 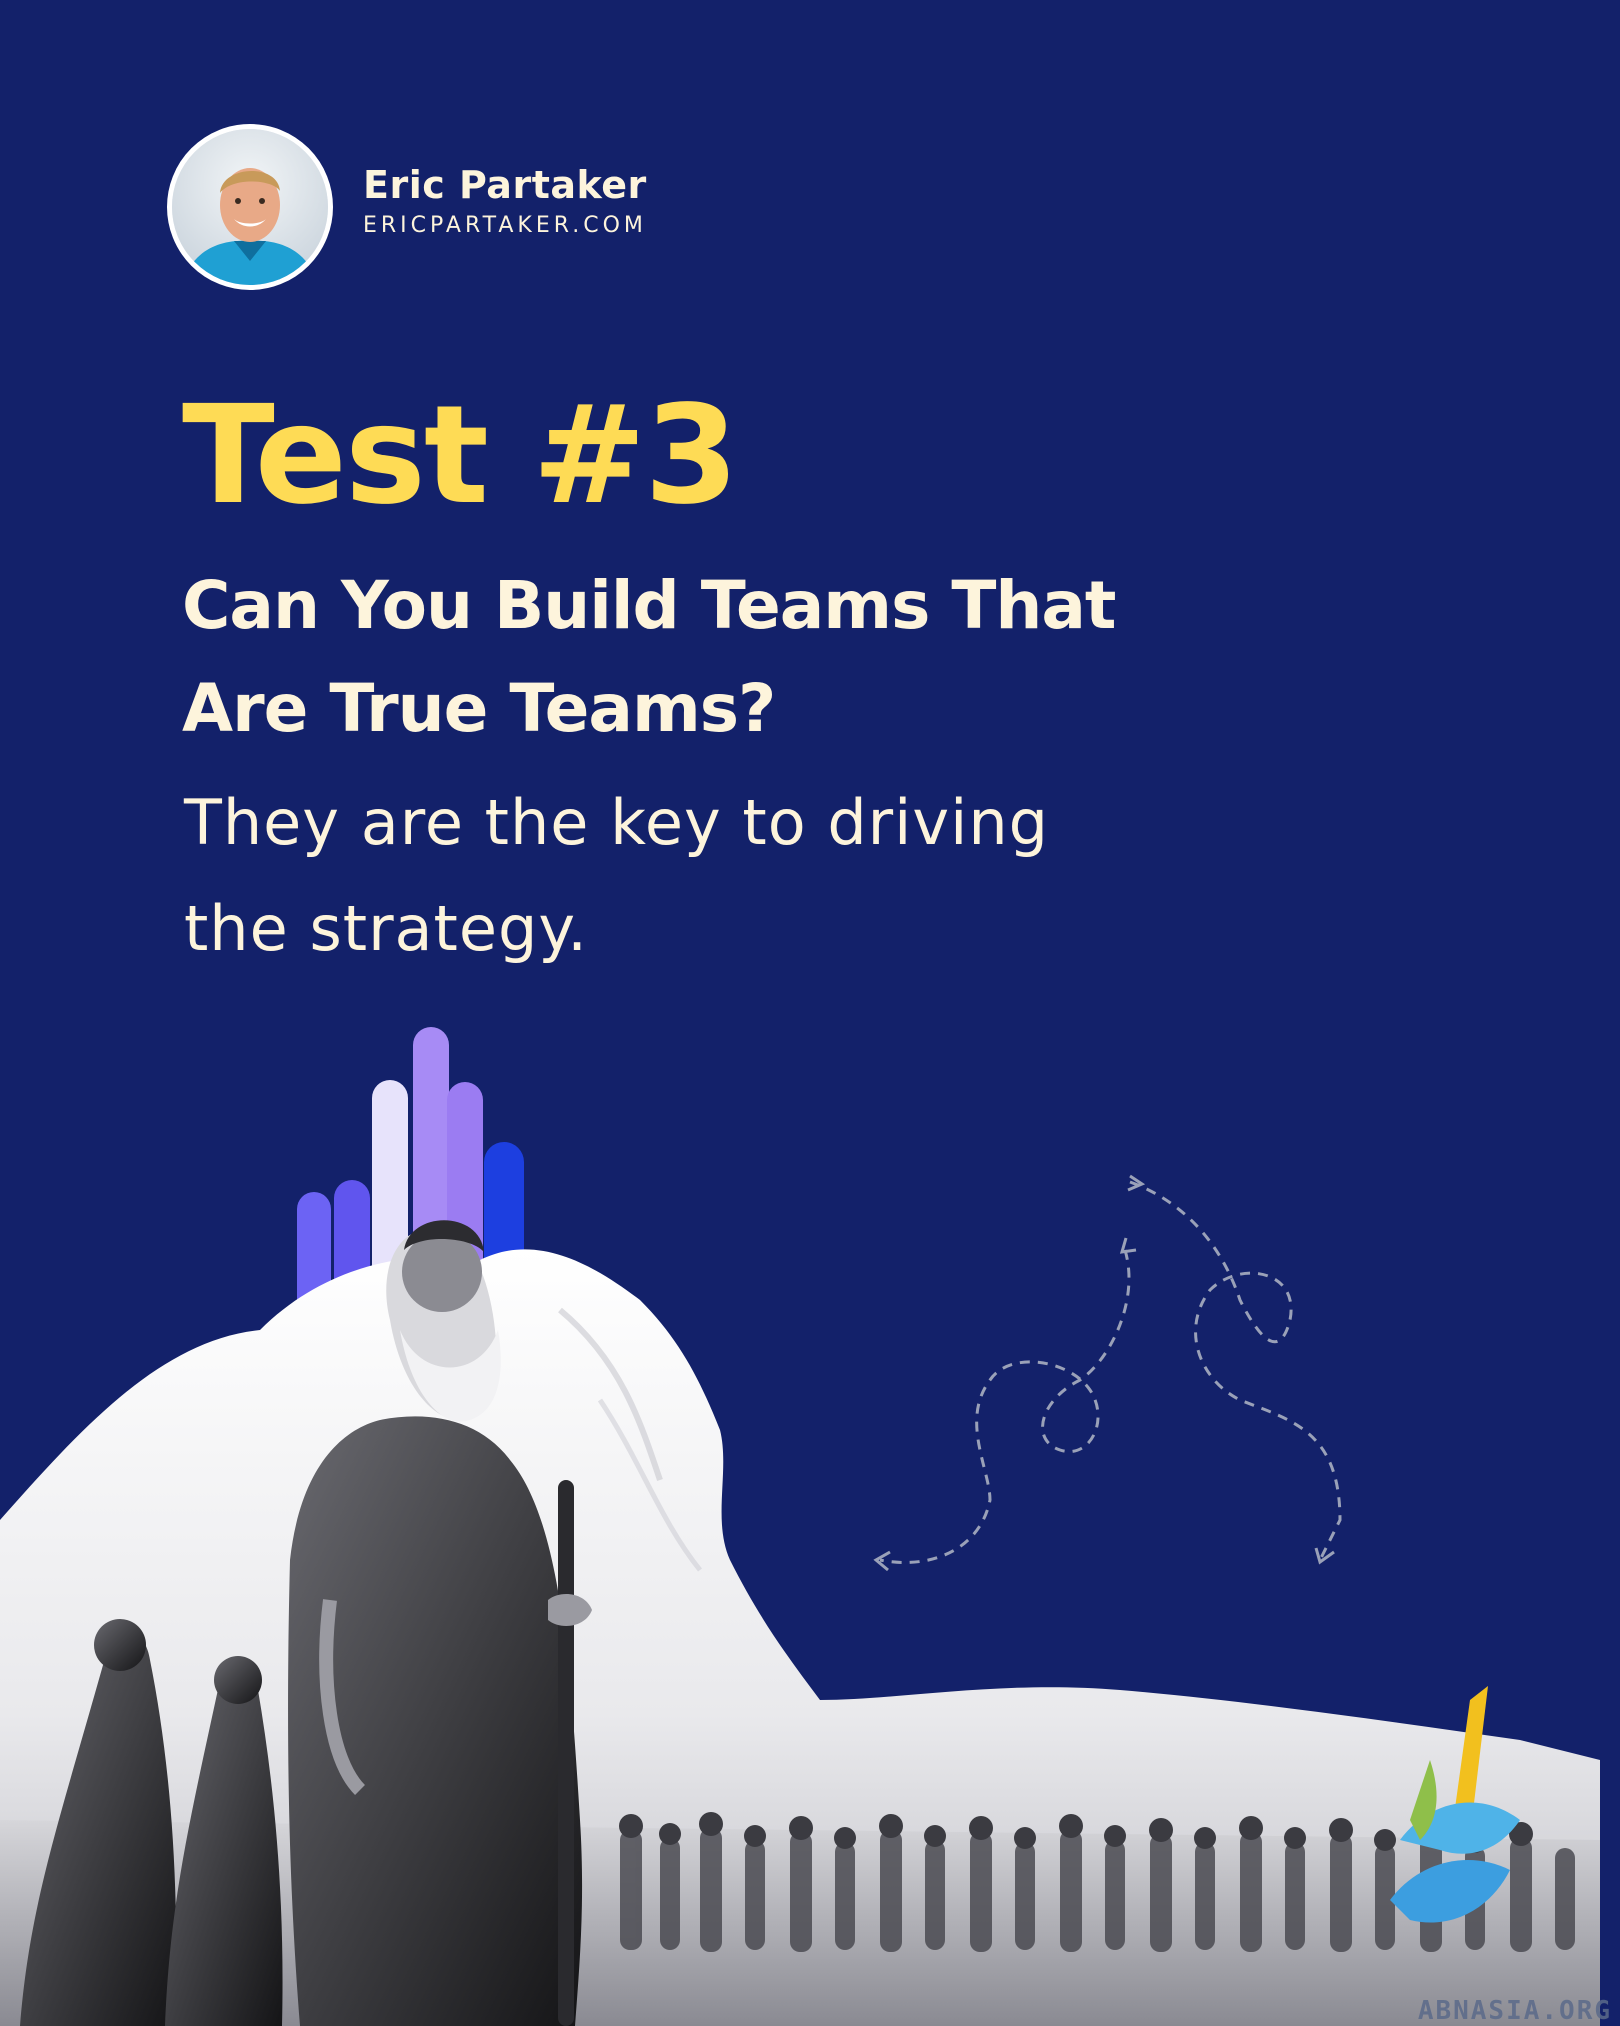 What do you see at coordinates (649, 657) in the screenshot?
I see `subheadline: Can You Build Teams That Are True Teams?` at bounding box center [649, 657].